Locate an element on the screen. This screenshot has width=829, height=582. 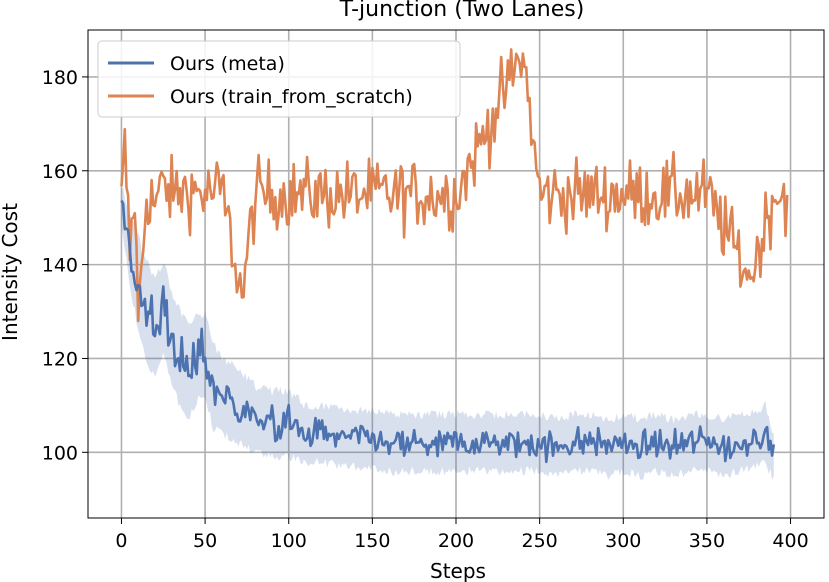
chart-title: T-junction (Two Lanes) is located at coordinates (462, 11).